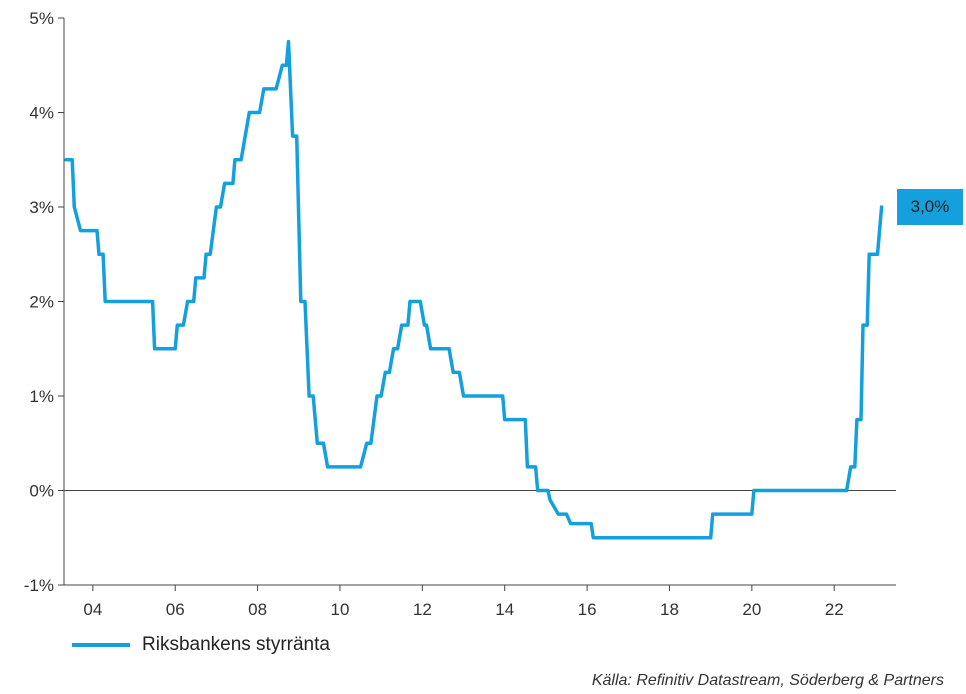 Image resolution: width=966 pixels, height=694 pixels. What do you see at coordinates (41, 18) in the screenshot?
I see `y-tick-label: 5%` at bounding box center [41, 18].